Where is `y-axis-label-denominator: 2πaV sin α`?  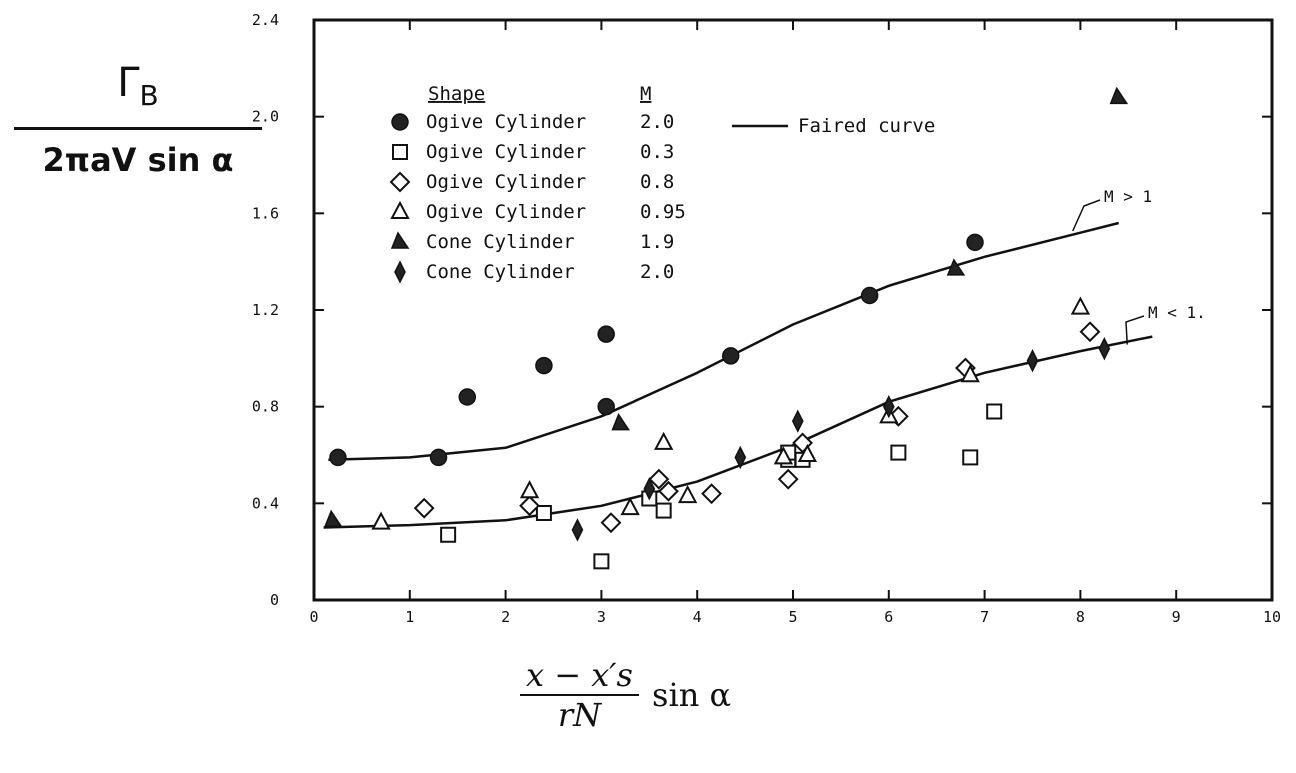 y-axis-label-denominator: 2πaV sin α is located at coordinates (138, 160).